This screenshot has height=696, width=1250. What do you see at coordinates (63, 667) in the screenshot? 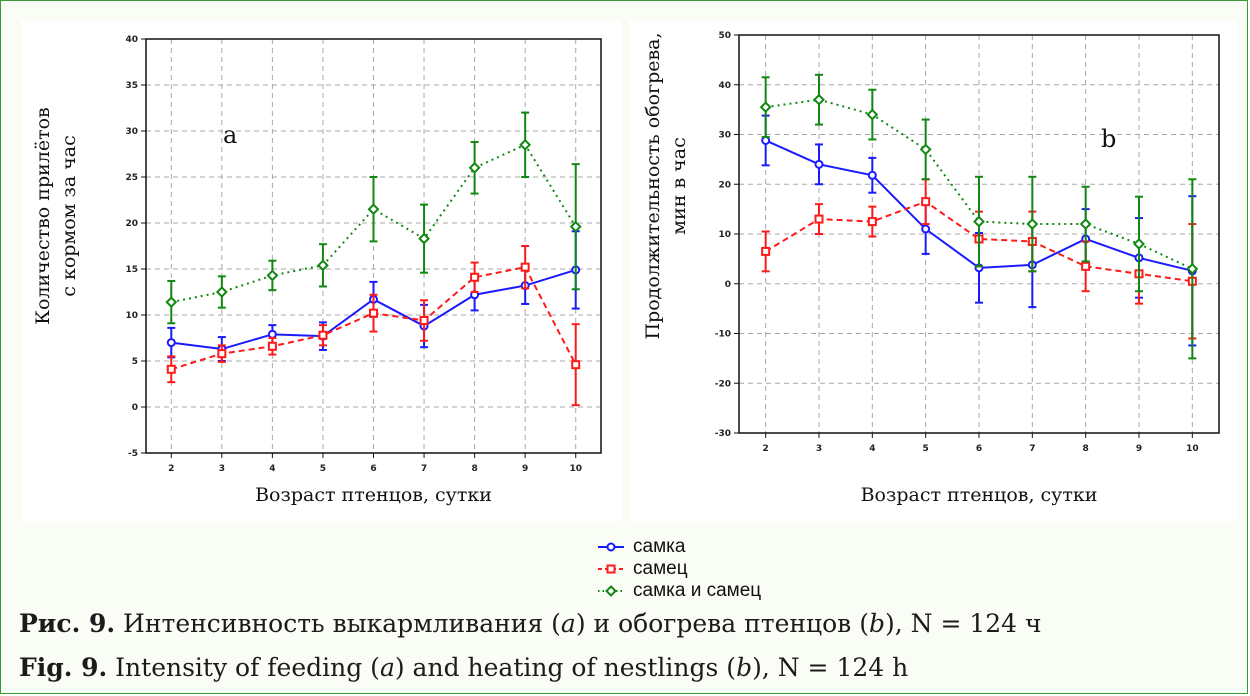
I see `caption-en-prefix: Fig. 9.` at bounding box center [63, 667].